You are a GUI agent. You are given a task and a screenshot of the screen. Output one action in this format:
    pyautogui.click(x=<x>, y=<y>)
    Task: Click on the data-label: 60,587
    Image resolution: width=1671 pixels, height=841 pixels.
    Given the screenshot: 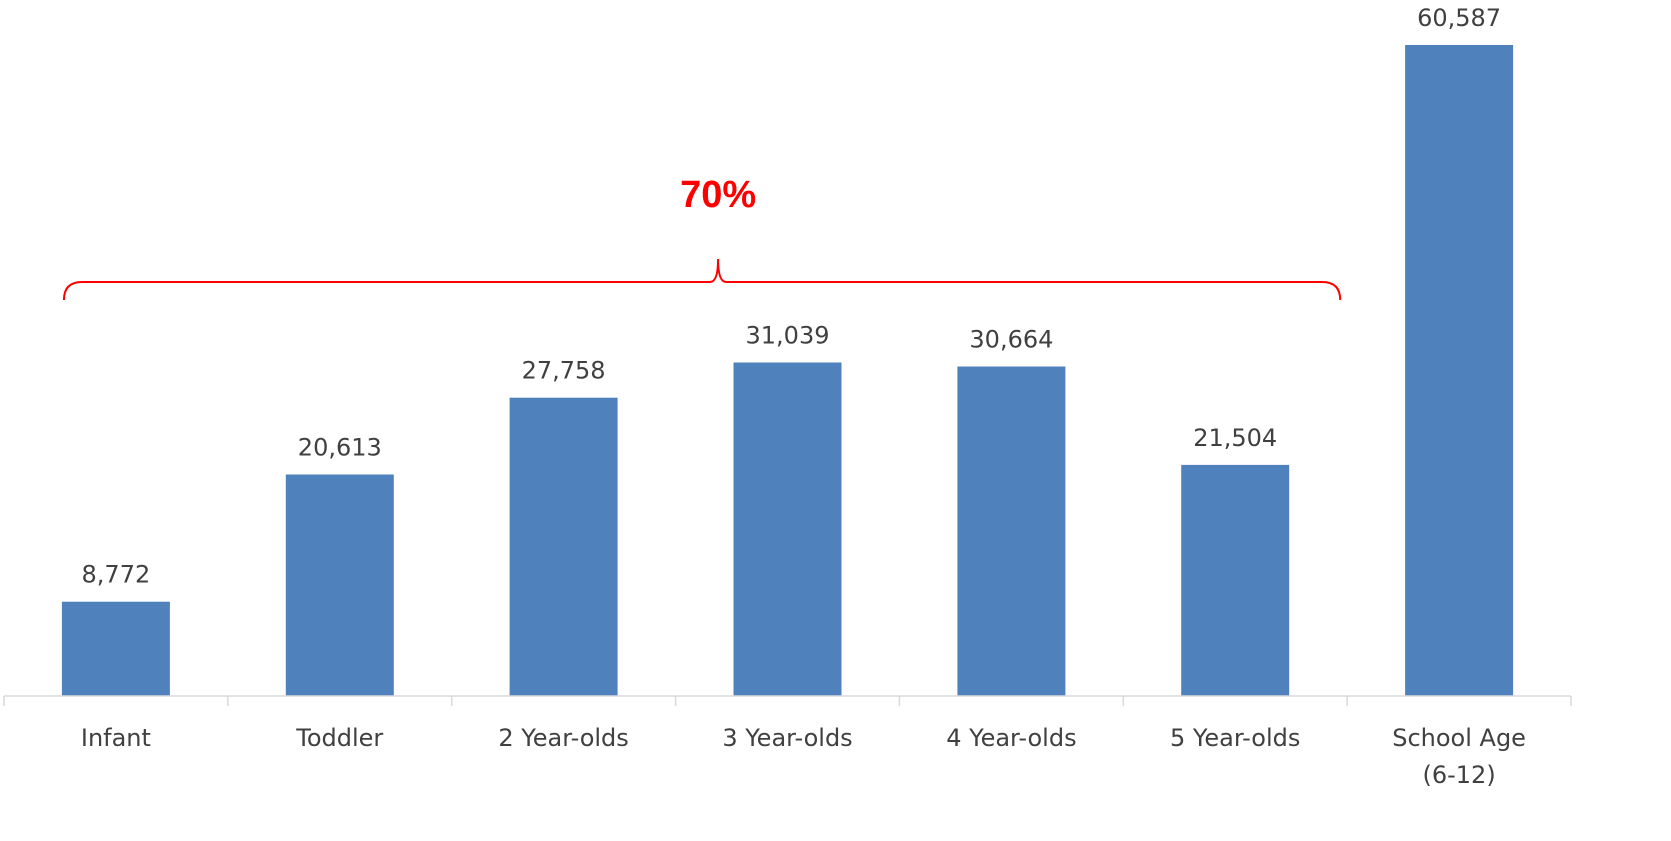 What is the action you would take?
    pyautogui.click(x=1459, y=18)
    